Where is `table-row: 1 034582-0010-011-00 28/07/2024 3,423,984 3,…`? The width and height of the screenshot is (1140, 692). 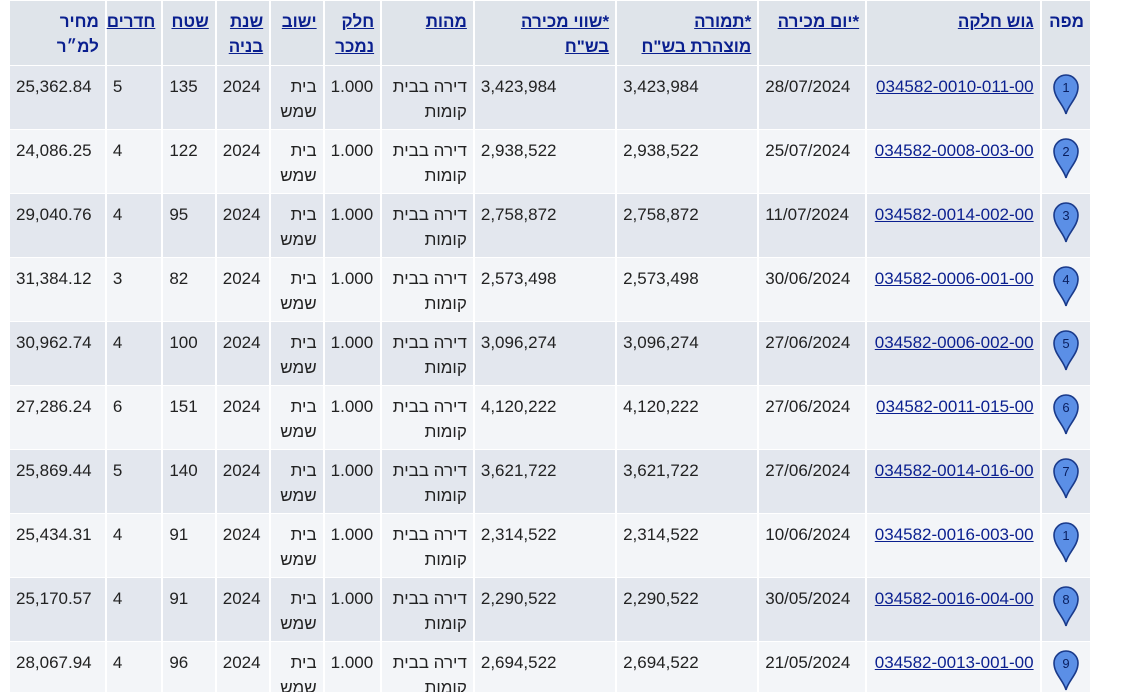
table-row: 1 034582-0010-011-00 28/07/2024 3,423,984 3,… is located at coordinates (550, 97).